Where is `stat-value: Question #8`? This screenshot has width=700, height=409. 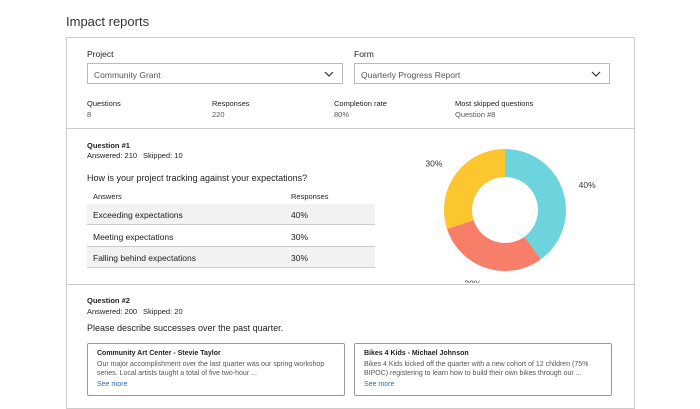 stat-value: Question #8 is located at coordinates (475, 114).